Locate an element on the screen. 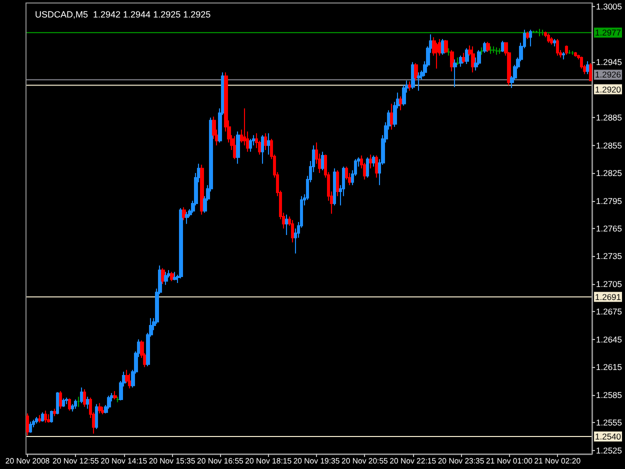 This screenshot has width=625, height=469. y-tick-label: 1.2825 is located at coordinates (609, 173).